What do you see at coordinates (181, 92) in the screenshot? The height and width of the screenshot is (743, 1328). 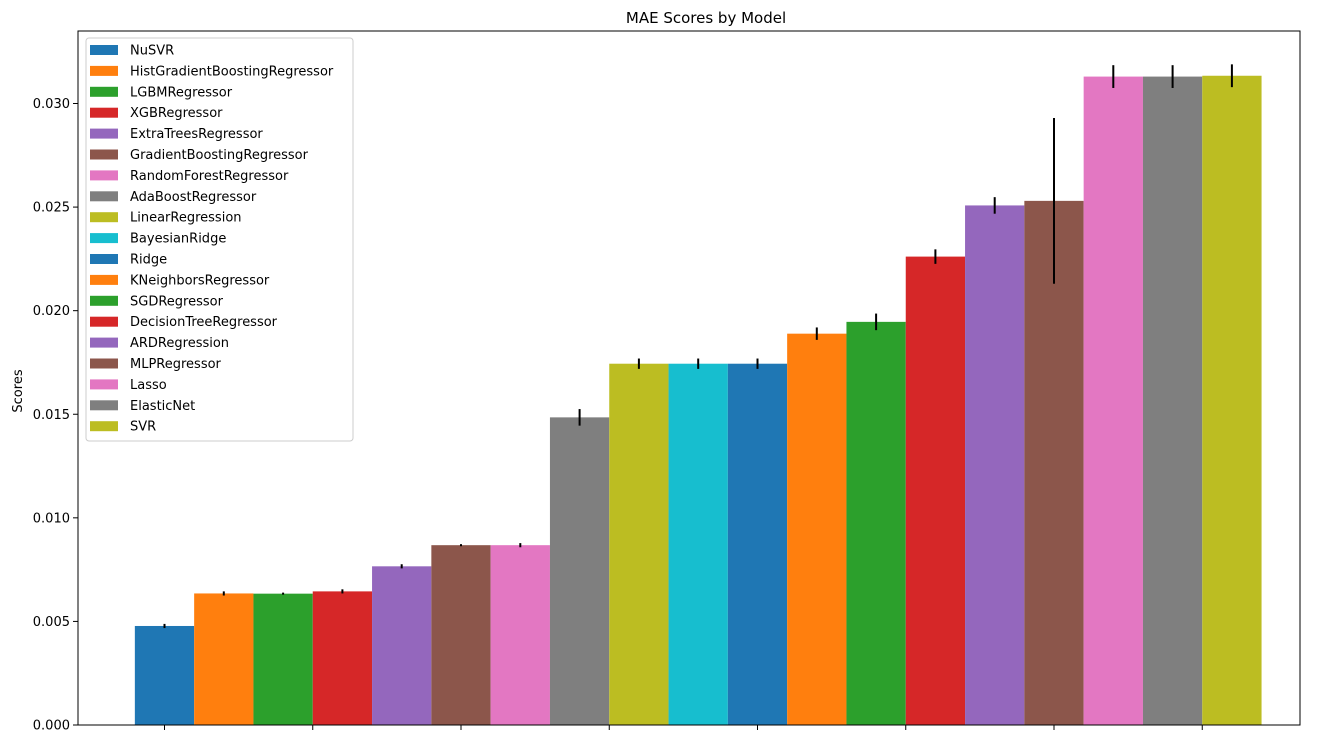 I see `legend-label: LGBMRegressor` at bounding box center [181, 92].